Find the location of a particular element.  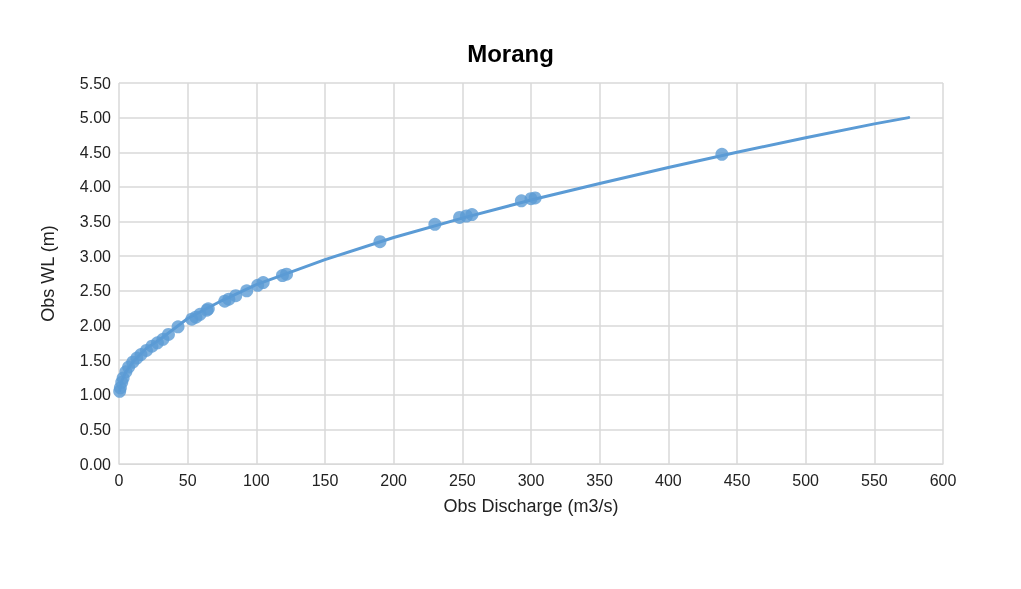

x-tick-label: 200 is located at coordinates (394, 480).